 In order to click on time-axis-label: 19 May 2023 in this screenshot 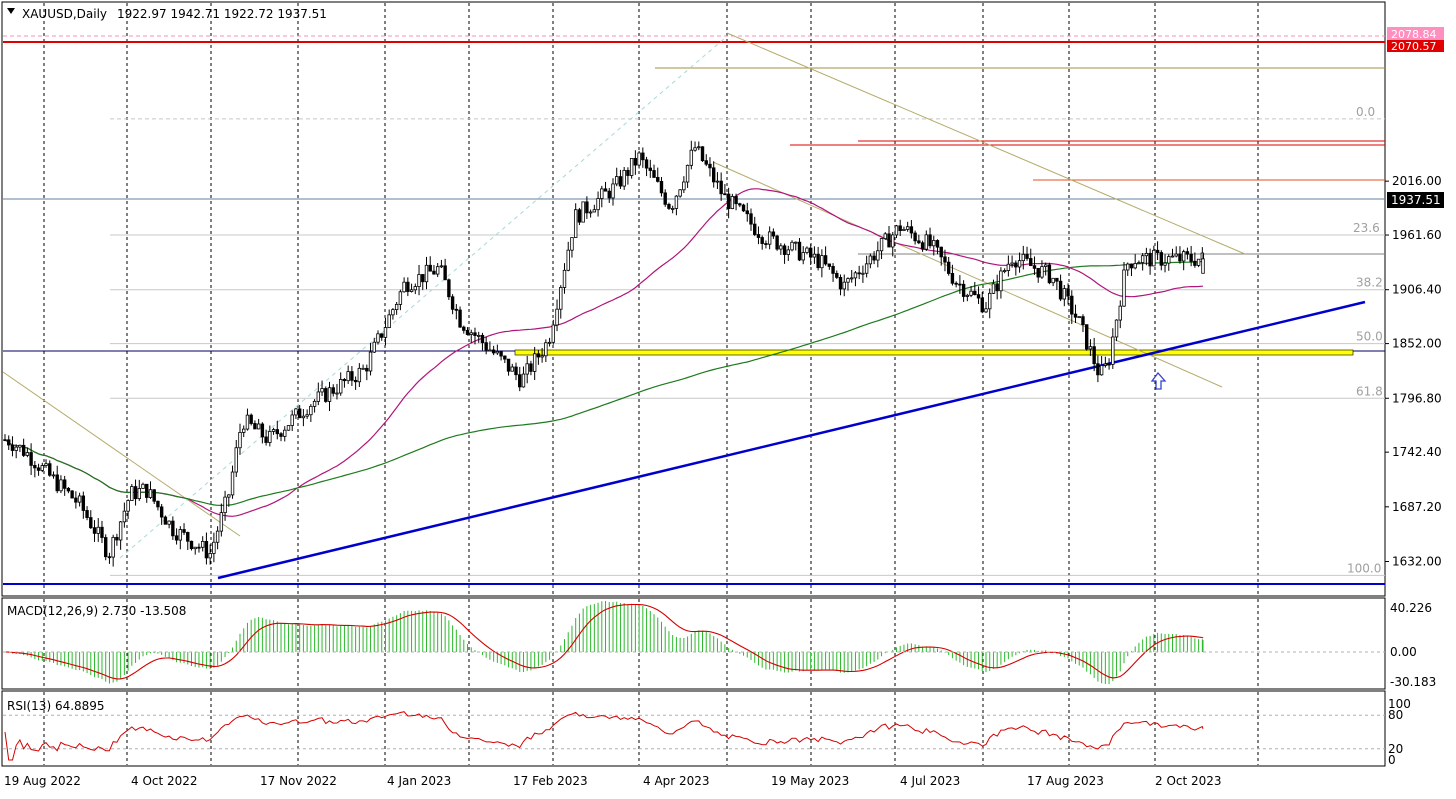, I will do `click(810, 781)`.